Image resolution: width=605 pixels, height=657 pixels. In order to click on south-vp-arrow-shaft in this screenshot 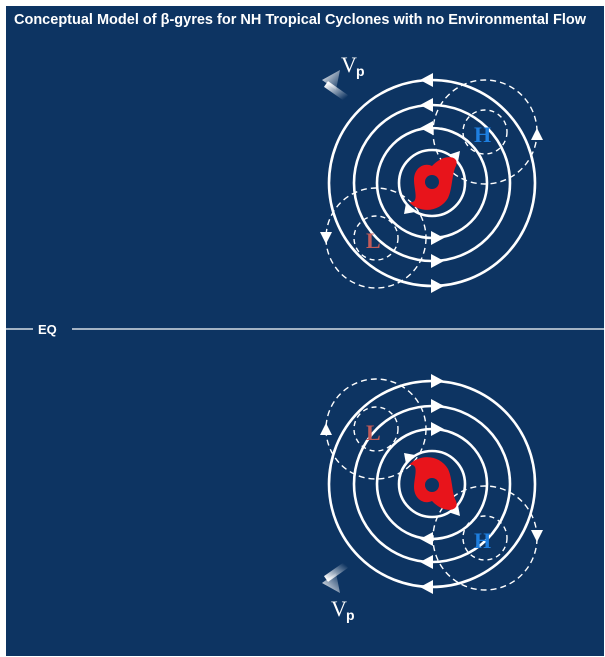, I will do `click(336, 572)`.